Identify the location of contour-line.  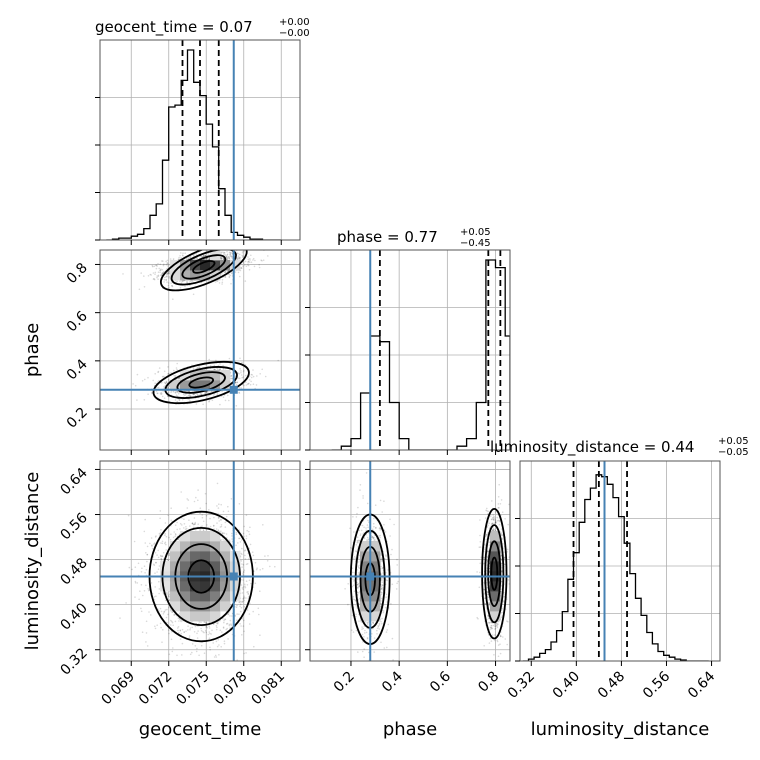
(204, 267).